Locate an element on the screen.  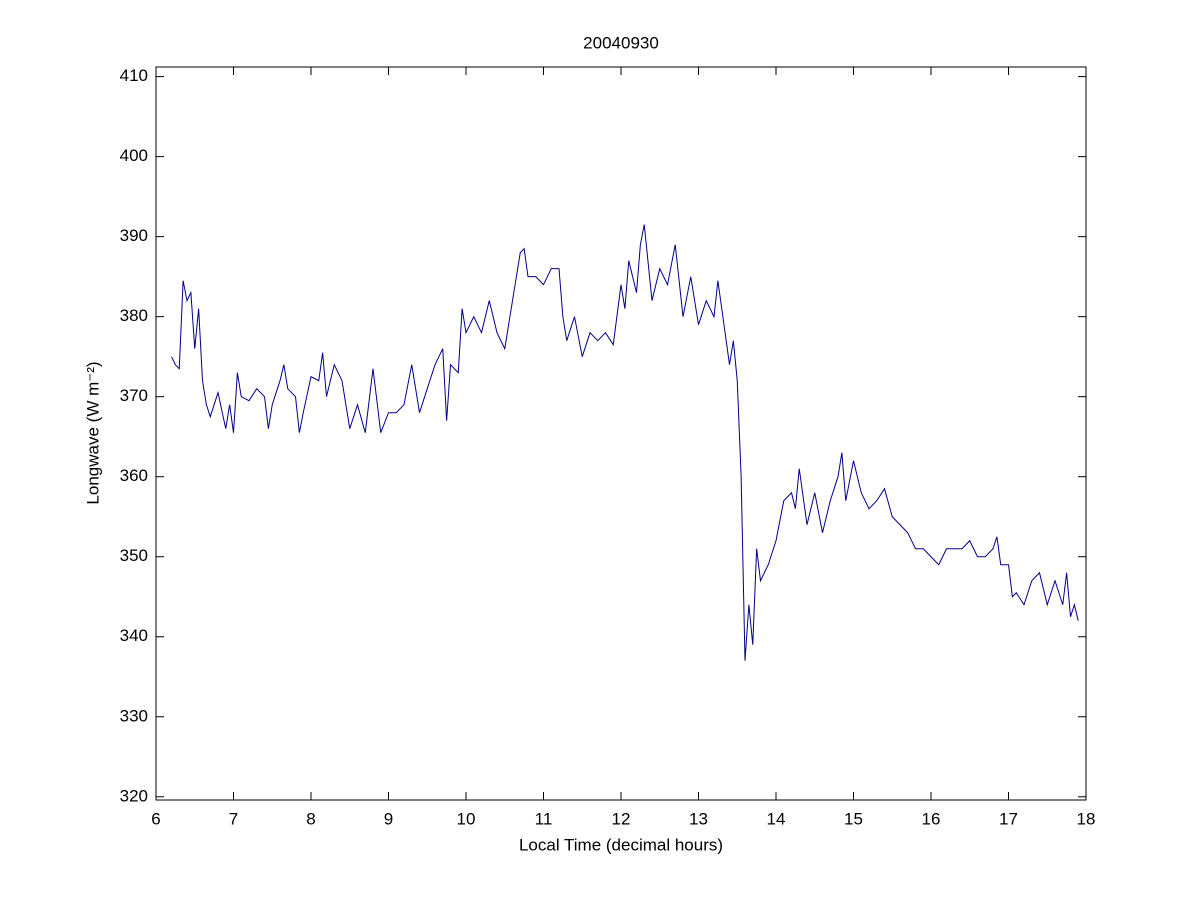
y-tick-label: 360 is located at coordinates (134, 475).